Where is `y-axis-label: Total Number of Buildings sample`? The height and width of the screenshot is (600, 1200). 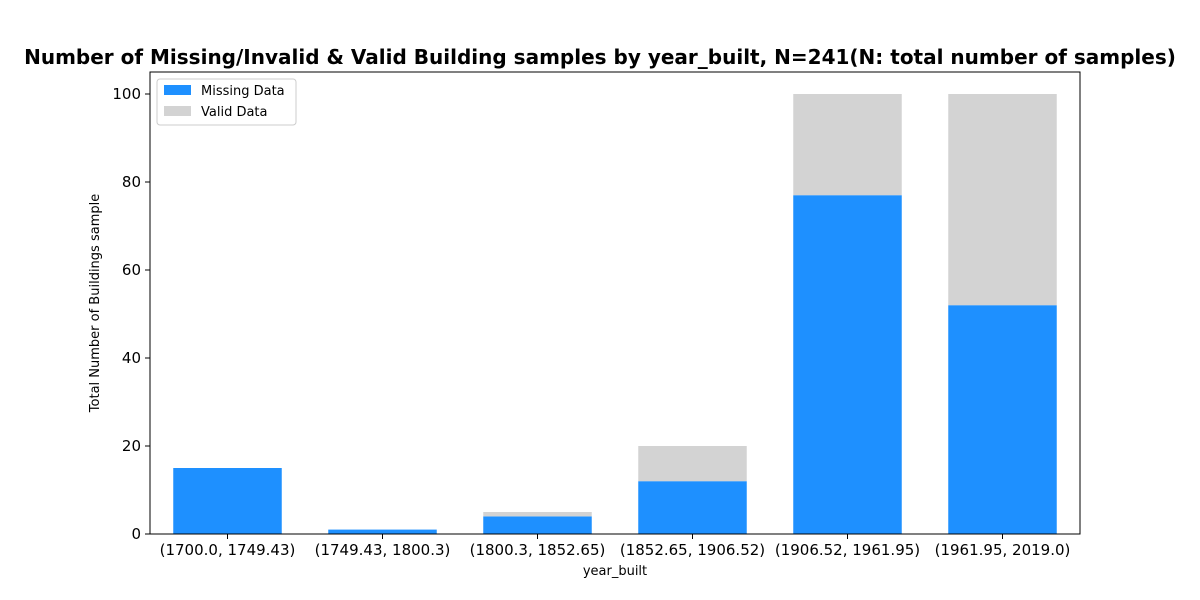 y-axis-label: Total Number of Buildings sample is located at coordinates (95, 303).